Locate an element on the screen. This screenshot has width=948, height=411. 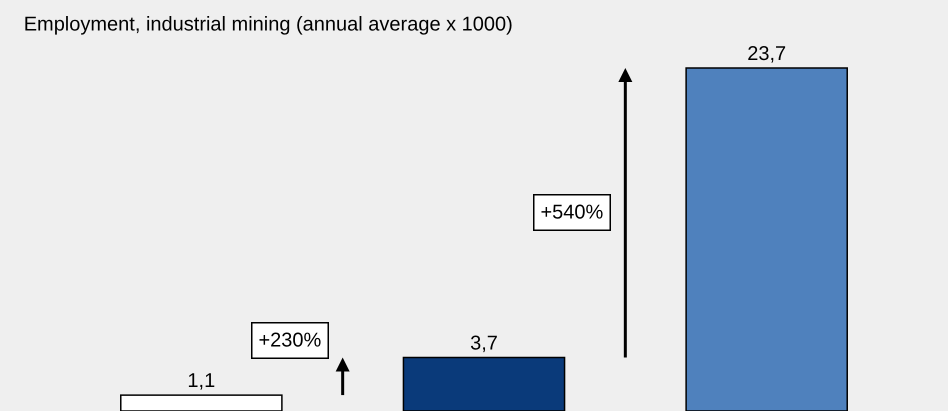
annotation: +230% is located at coordinates (290, 341).